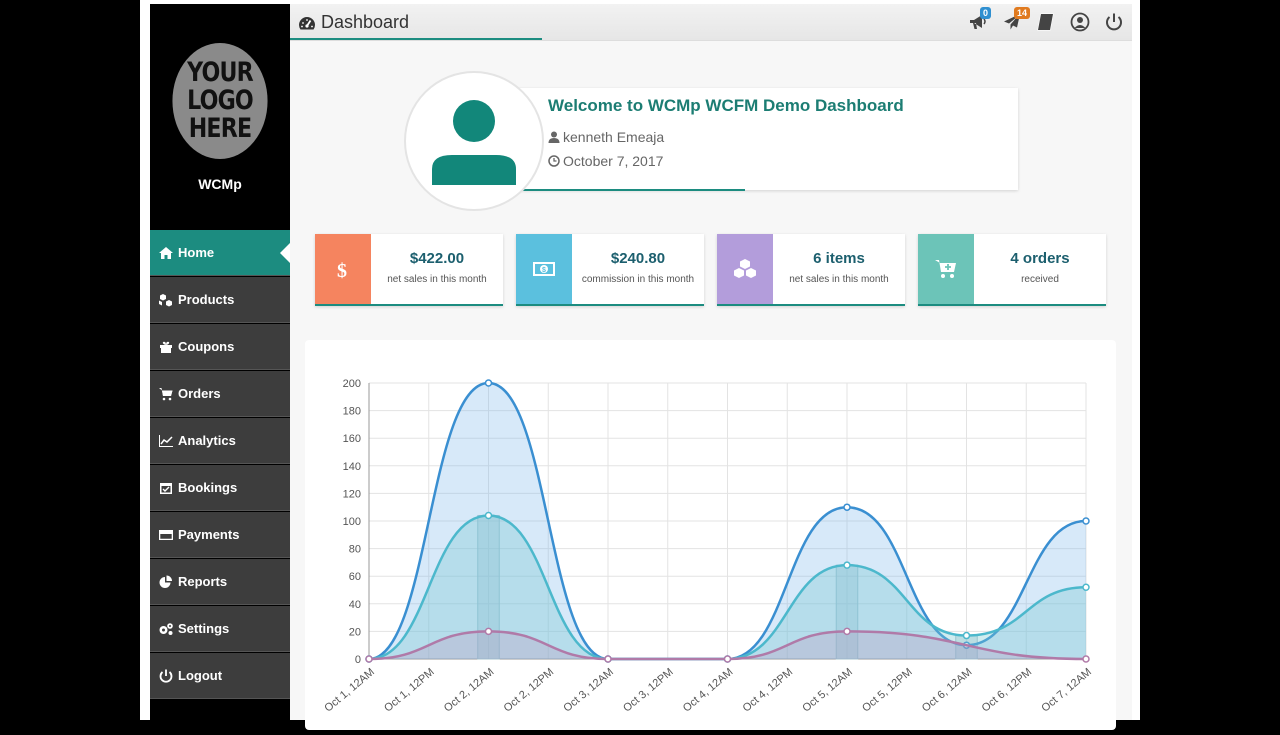 The width and height of the screenshot is (1280, 735). I want to click on stat-icon-box: $, so click(343, 269).